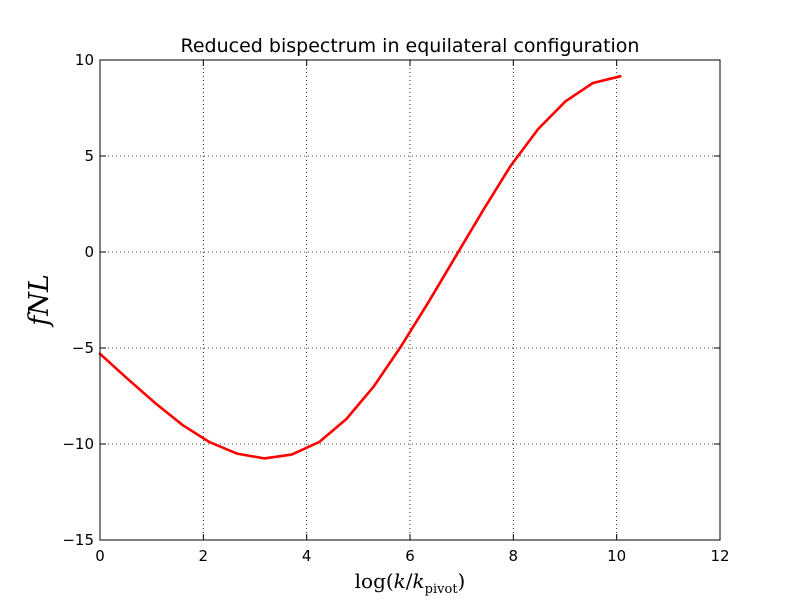 The image size is (800, 600). Describe the element at coordinates (204, 556) in the screenshot. I see `x-tick-label: 2` at that location.